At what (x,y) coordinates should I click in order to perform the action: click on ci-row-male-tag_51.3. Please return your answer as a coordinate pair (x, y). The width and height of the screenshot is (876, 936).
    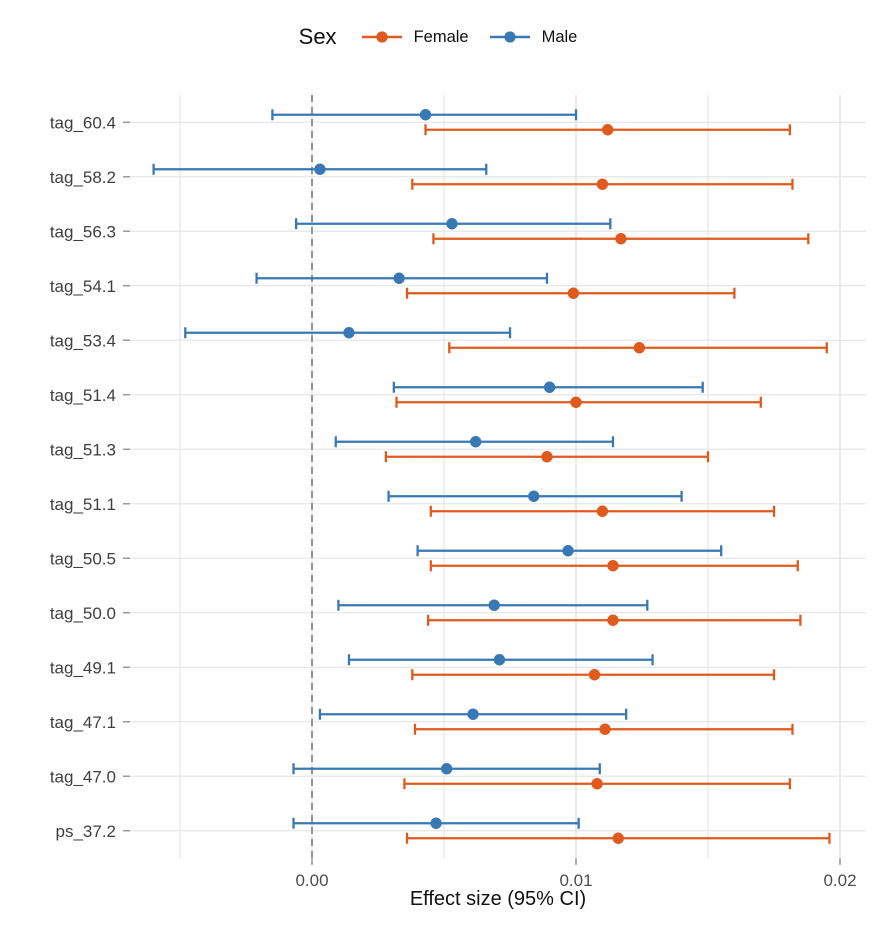
    Looking at the image, I should click on (474, 442).